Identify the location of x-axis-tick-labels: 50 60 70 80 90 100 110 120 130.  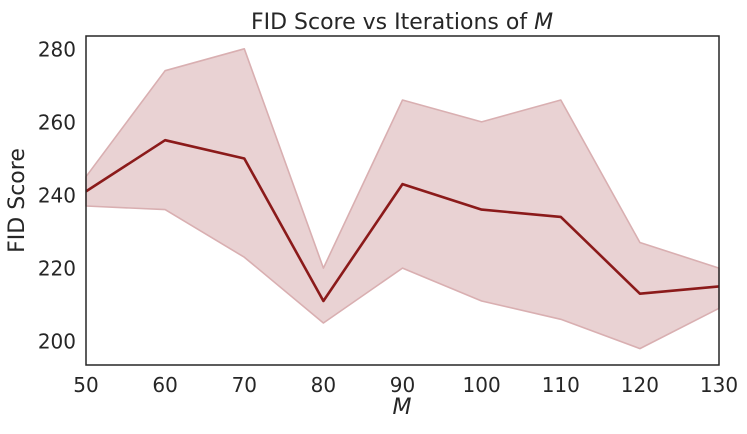
(405, 385).